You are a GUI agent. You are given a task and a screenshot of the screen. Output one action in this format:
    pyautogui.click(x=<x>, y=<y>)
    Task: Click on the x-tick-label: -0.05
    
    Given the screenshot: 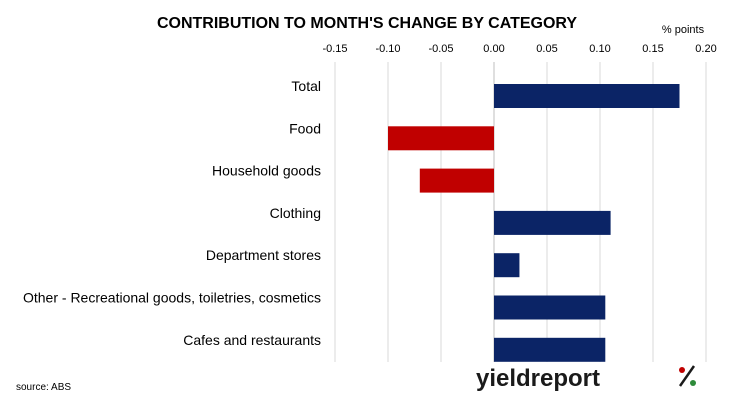 What is the action you would take?
    pyautogui.click(x=440, y=49)
    